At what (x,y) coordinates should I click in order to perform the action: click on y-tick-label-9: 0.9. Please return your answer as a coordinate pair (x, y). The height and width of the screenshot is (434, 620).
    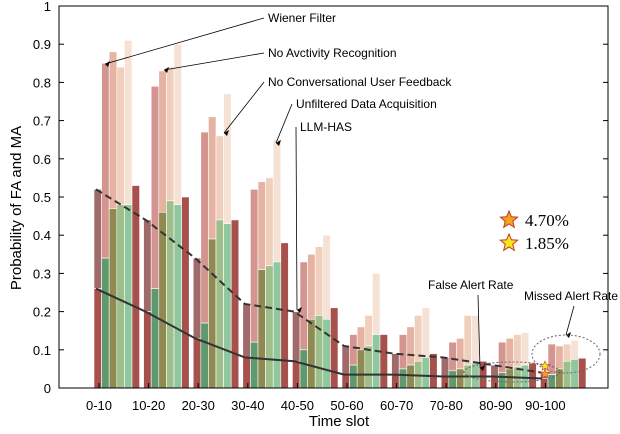
    Looking at the image, I should click on (42, 44).